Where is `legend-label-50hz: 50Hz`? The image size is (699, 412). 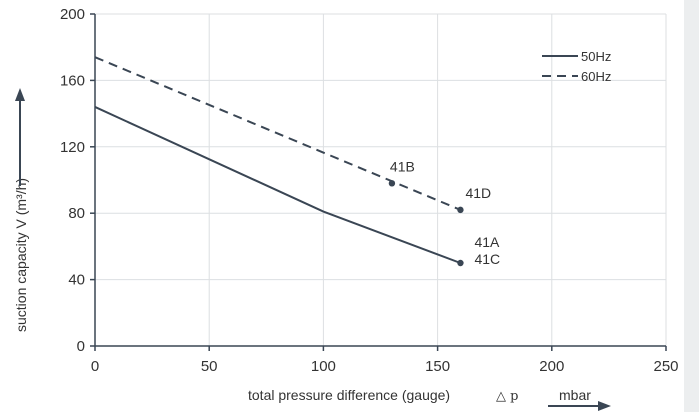
legend-label-50hz: 50Hz is located at coordinates (596, 56).